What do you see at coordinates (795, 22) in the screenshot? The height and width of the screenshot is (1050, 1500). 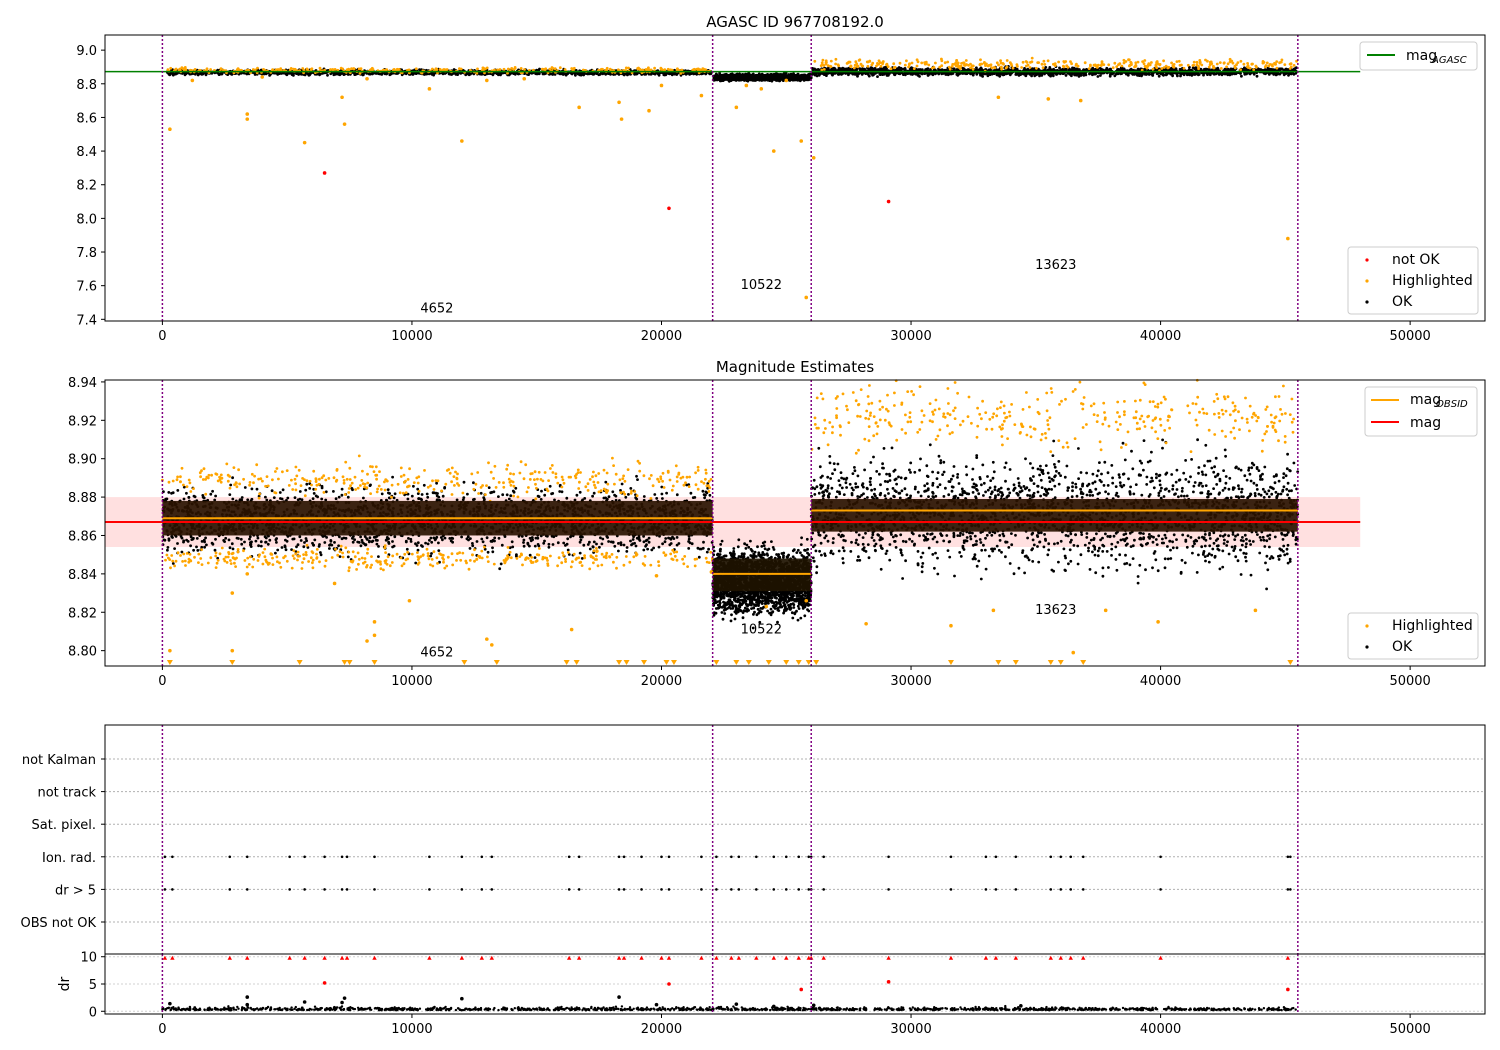 I see `lightcurve-title: AGASC ID 967708192.0` at bounding box center [795, 22].